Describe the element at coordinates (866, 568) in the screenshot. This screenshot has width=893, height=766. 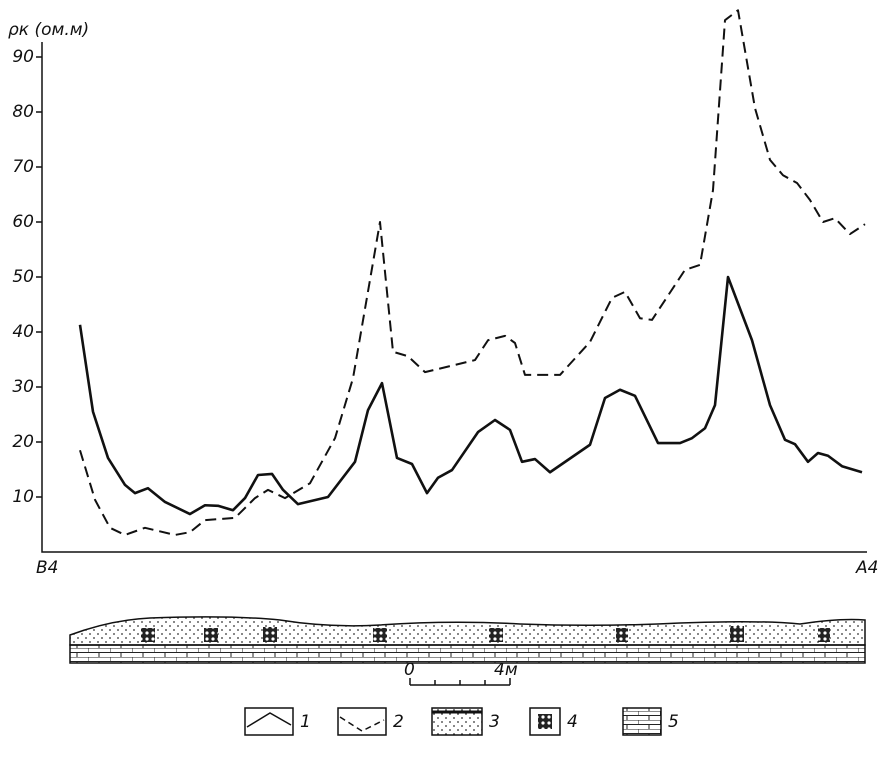
I see `x-end-label: А4` at that location.